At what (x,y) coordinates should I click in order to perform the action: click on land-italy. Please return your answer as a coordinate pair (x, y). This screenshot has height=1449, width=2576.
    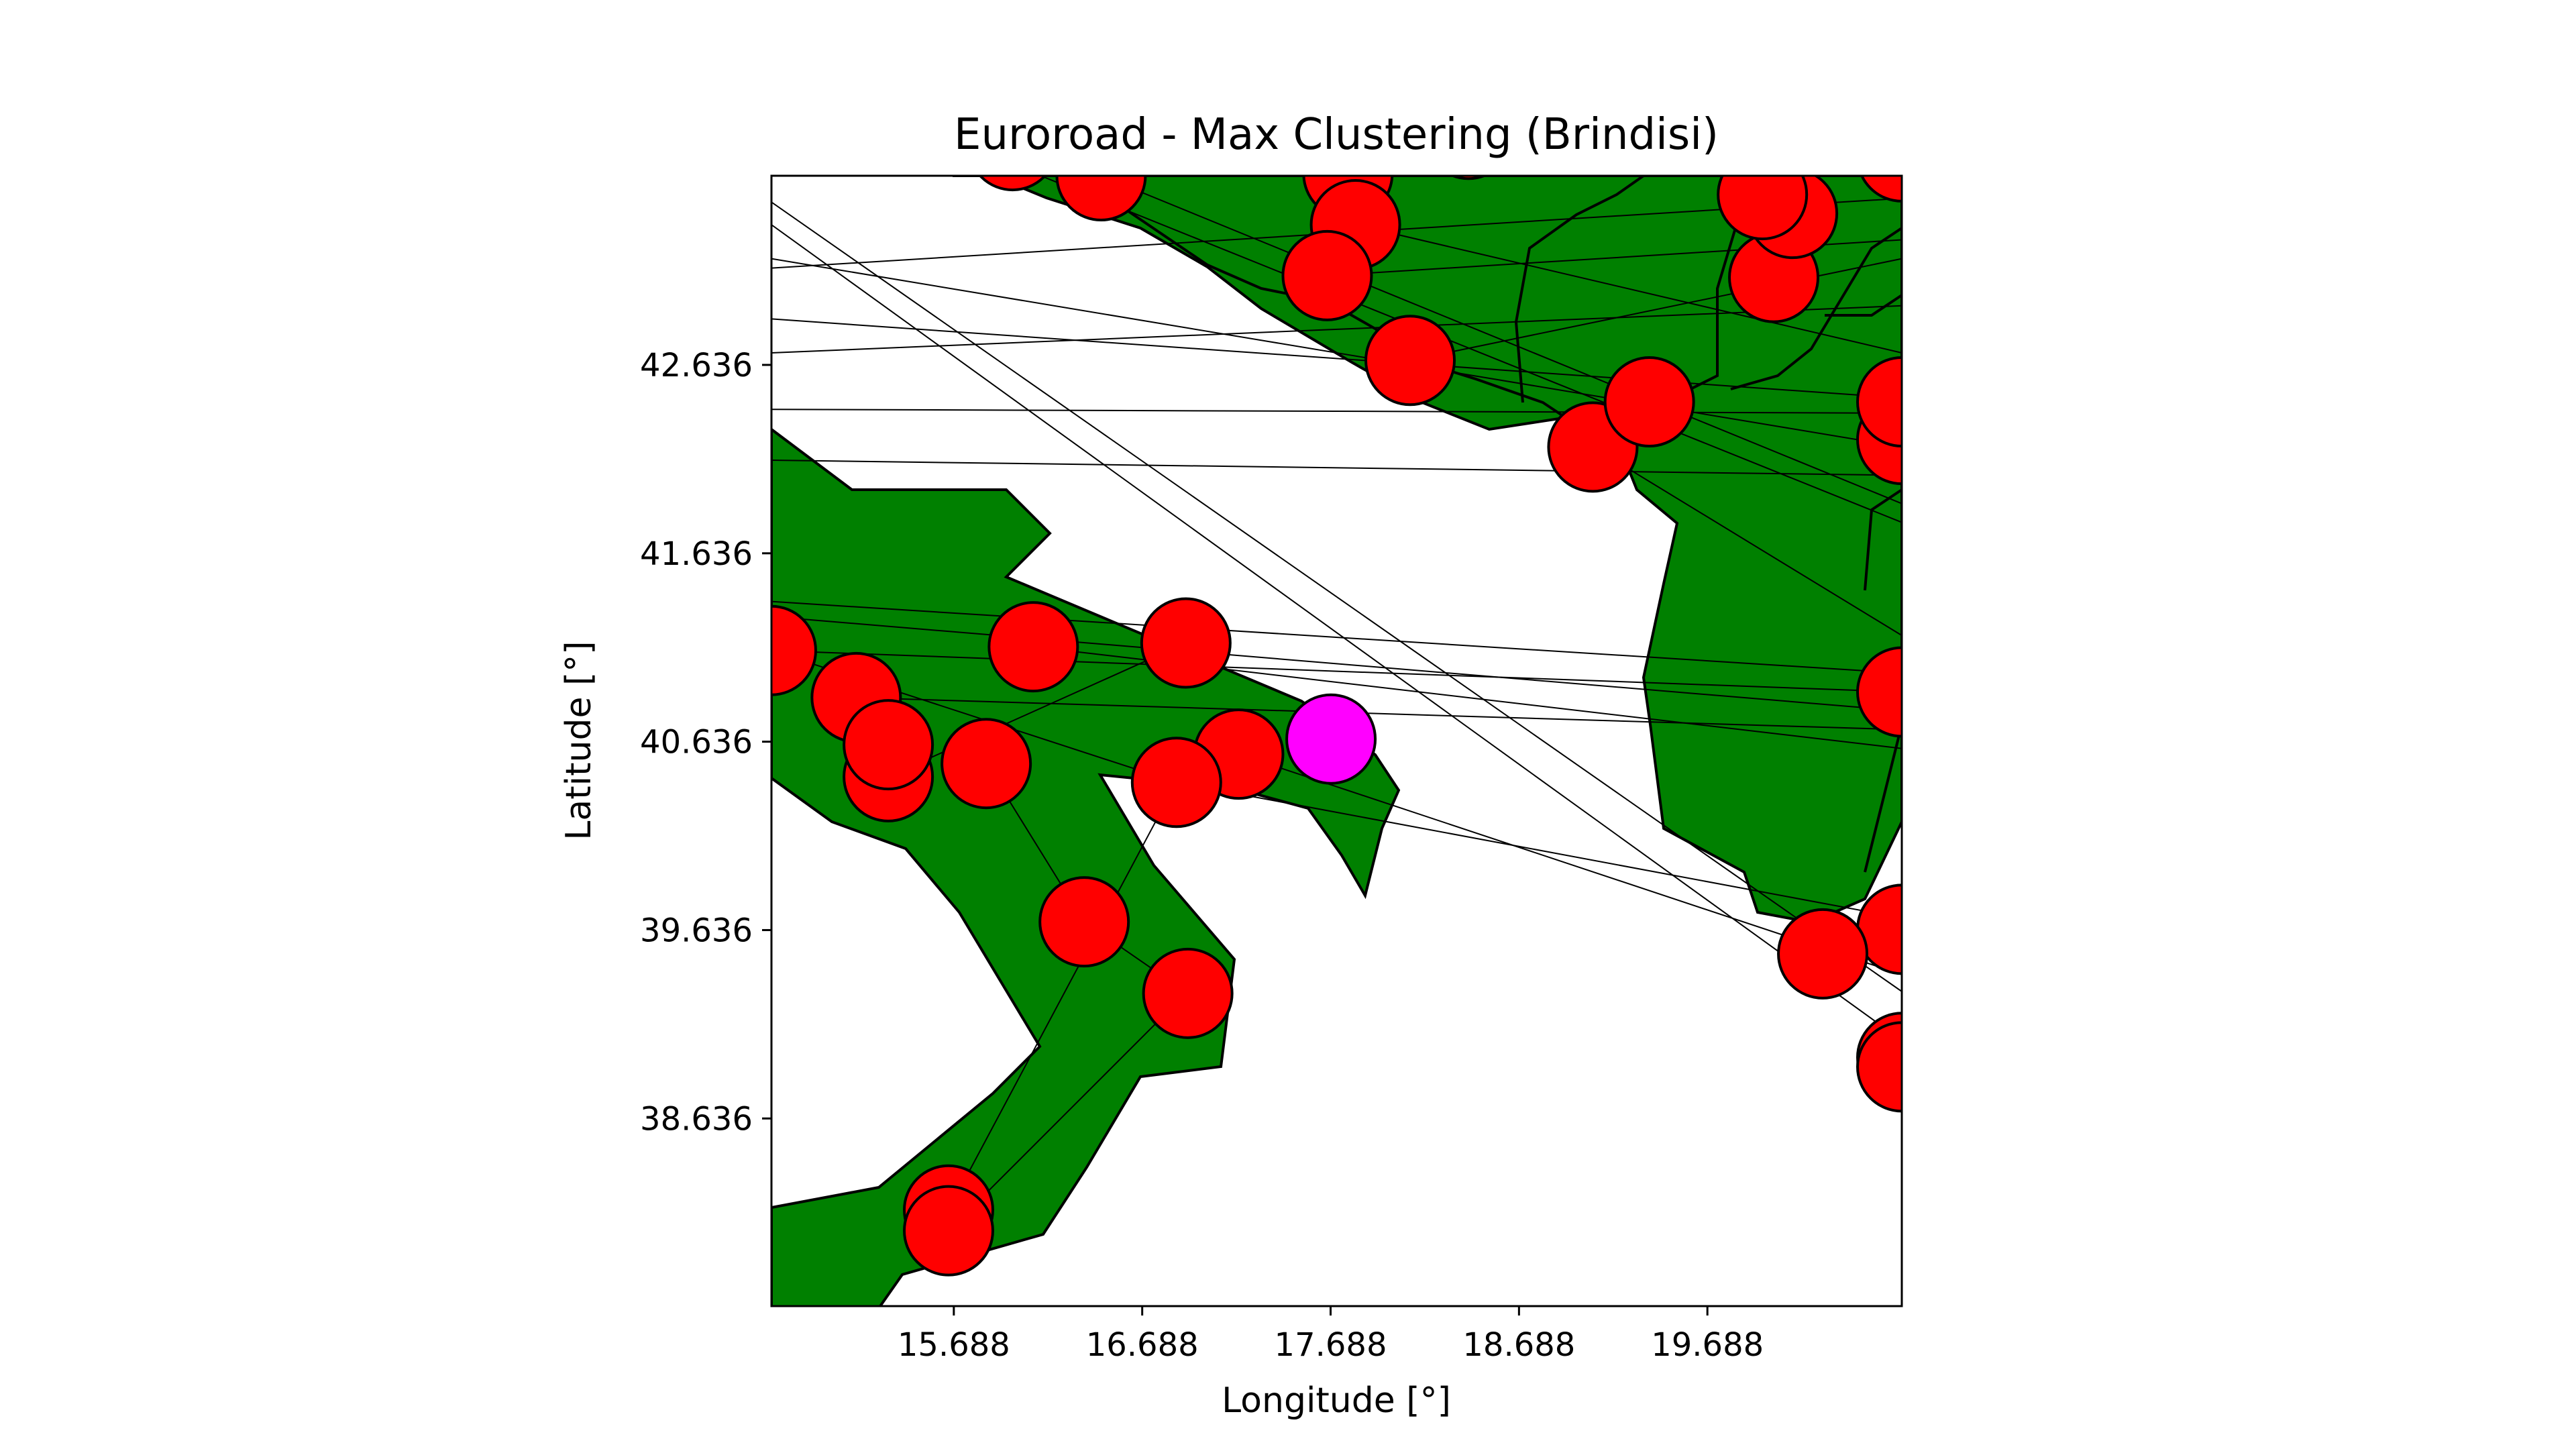
    Looking at the image, I should click on (1086, 866).